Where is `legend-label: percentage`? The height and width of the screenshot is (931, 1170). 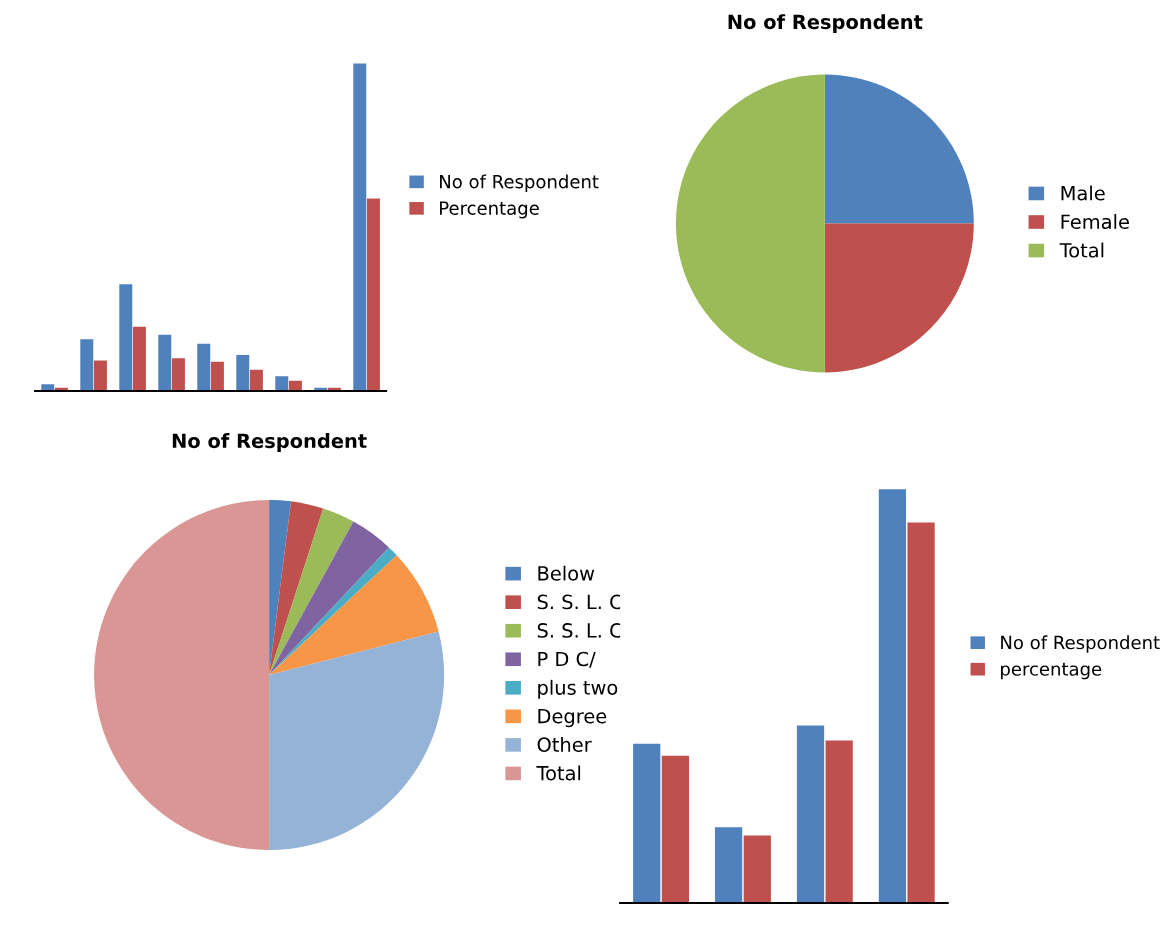 legend-label: percentage is located at coordinates (1051, 671).